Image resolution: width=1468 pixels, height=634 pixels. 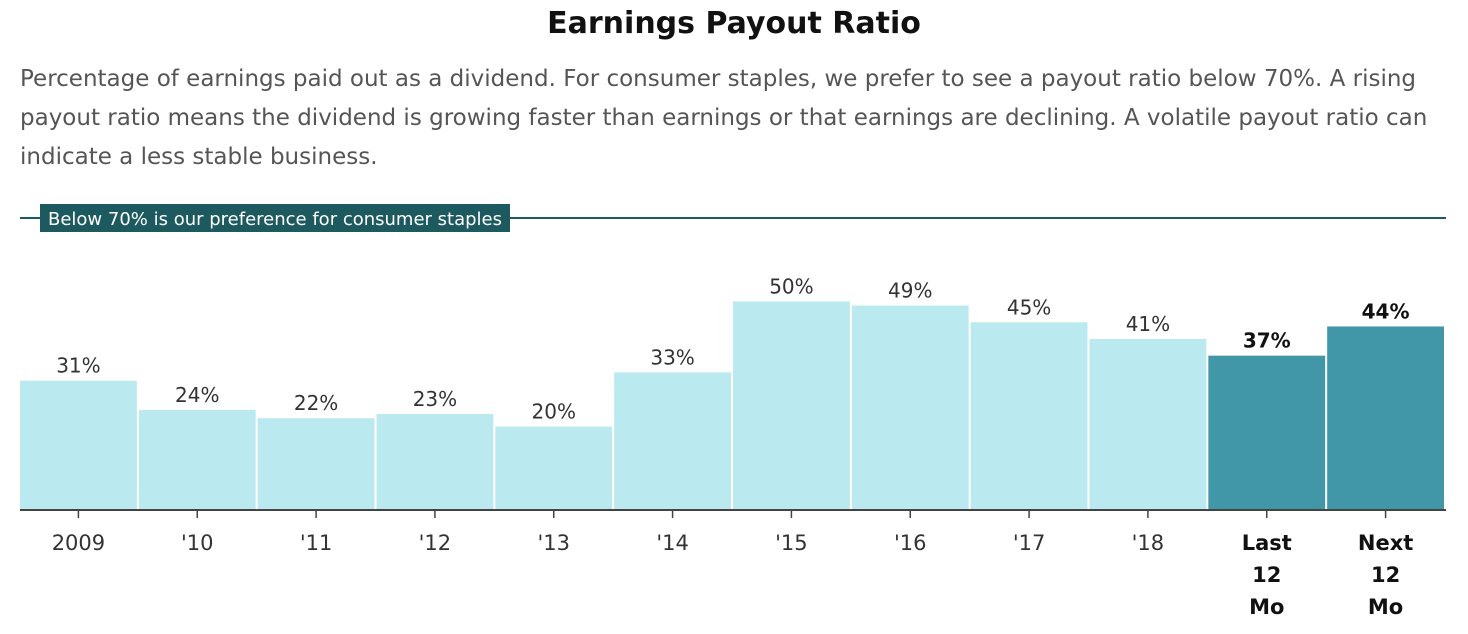 I want to click on x-tick-label-5: '14, so click(x=672, y=543).